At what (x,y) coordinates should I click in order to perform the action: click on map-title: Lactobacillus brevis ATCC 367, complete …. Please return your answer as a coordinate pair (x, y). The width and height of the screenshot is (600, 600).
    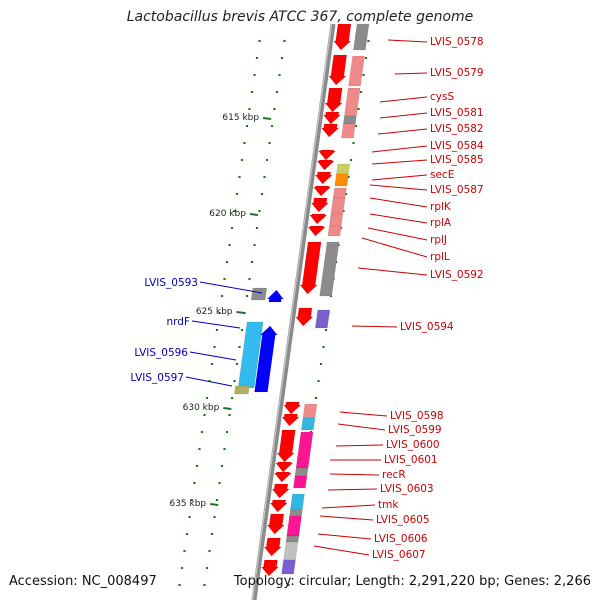
    Looking at the image, I should click on (300, 17).